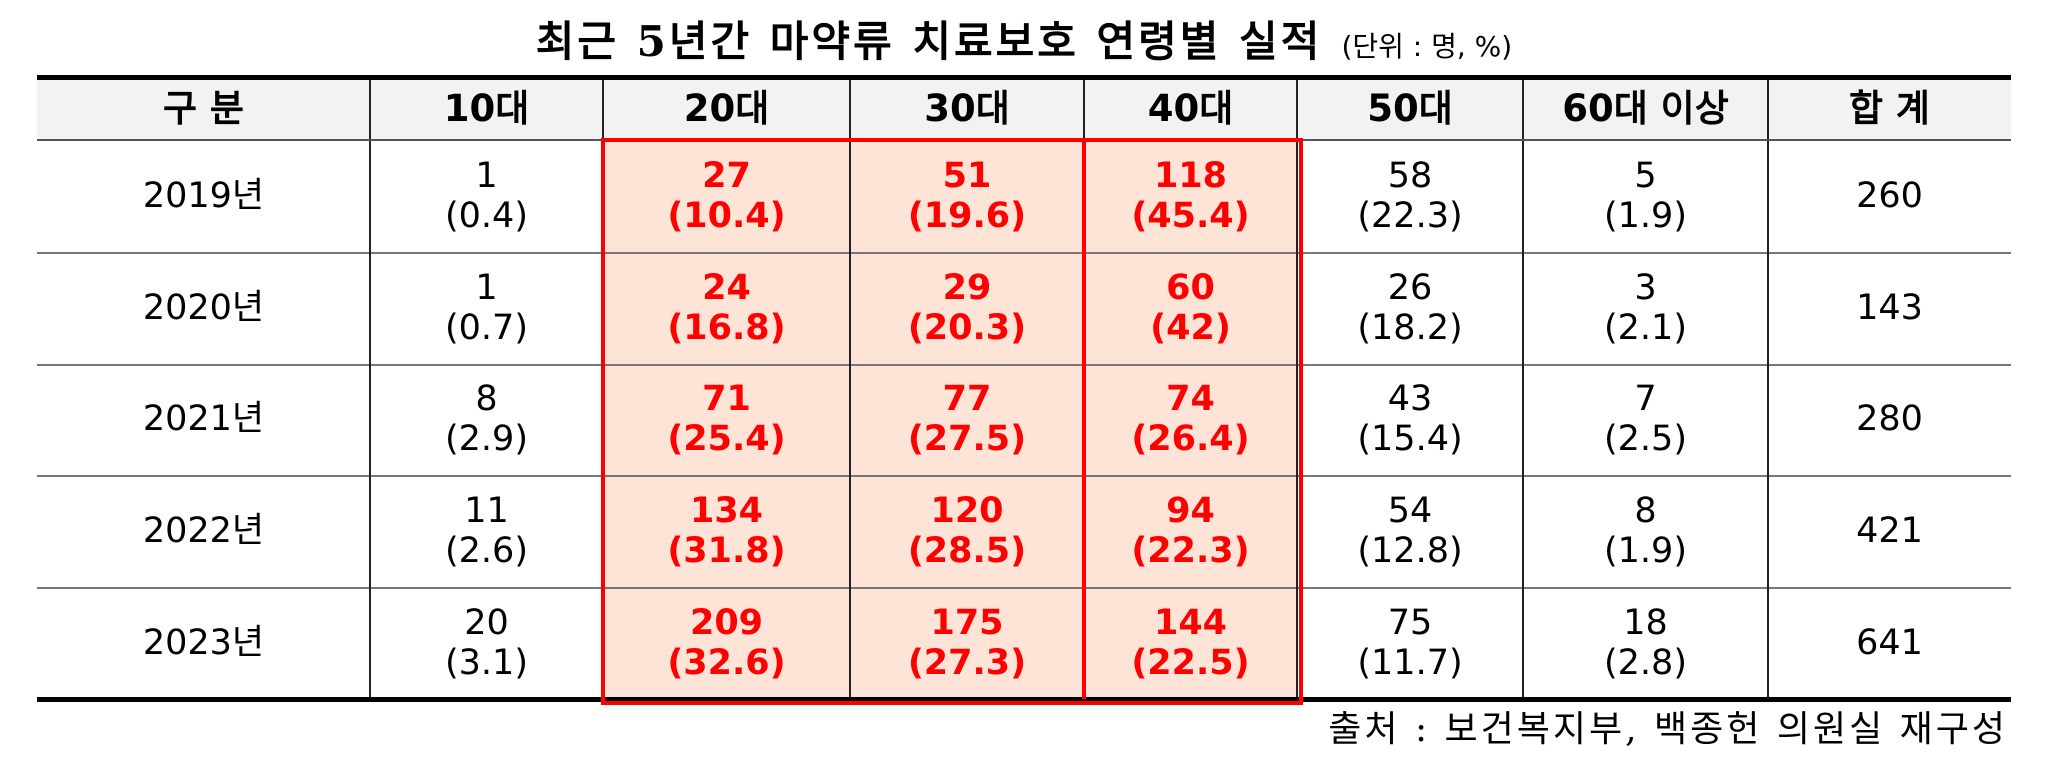  What do you see at coordinates (1410, 511) in the screenshot?
I see `count: 54` at bounding box center [1410, 511].